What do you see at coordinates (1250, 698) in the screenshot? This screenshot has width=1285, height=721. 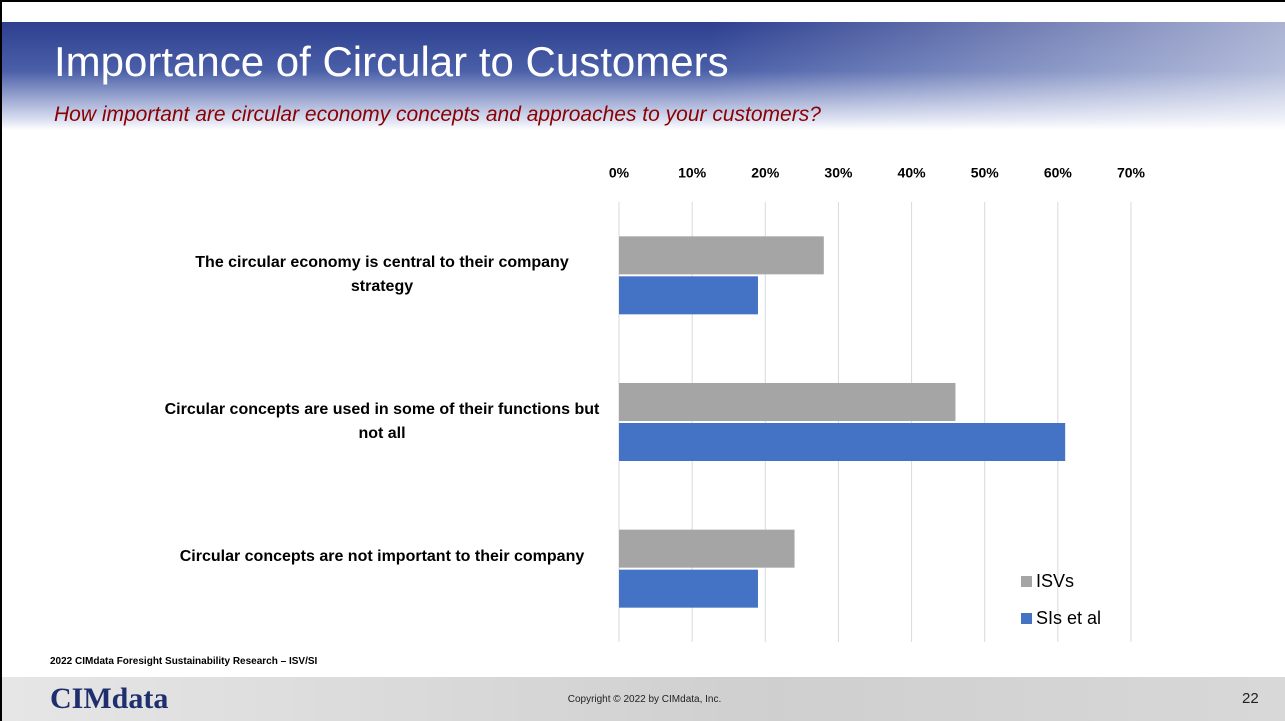 I see `page-number: 22` at bounding box center [1250, 698].